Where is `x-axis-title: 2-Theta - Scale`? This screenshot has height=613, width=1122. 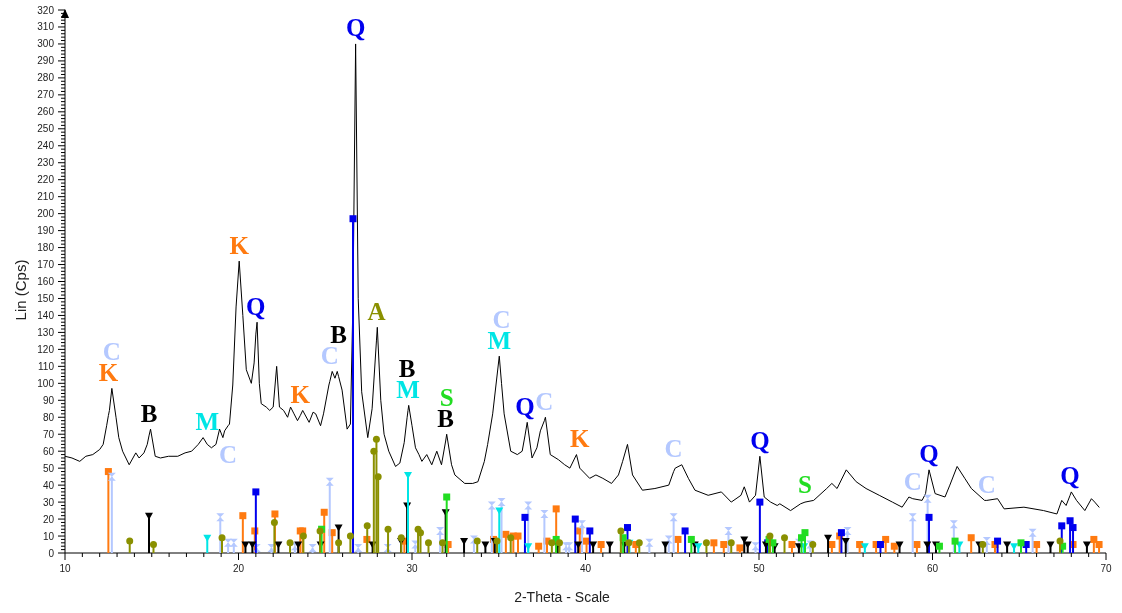 x-axis-title: 2-Theta - Scale is located at coordinates (562, 597).